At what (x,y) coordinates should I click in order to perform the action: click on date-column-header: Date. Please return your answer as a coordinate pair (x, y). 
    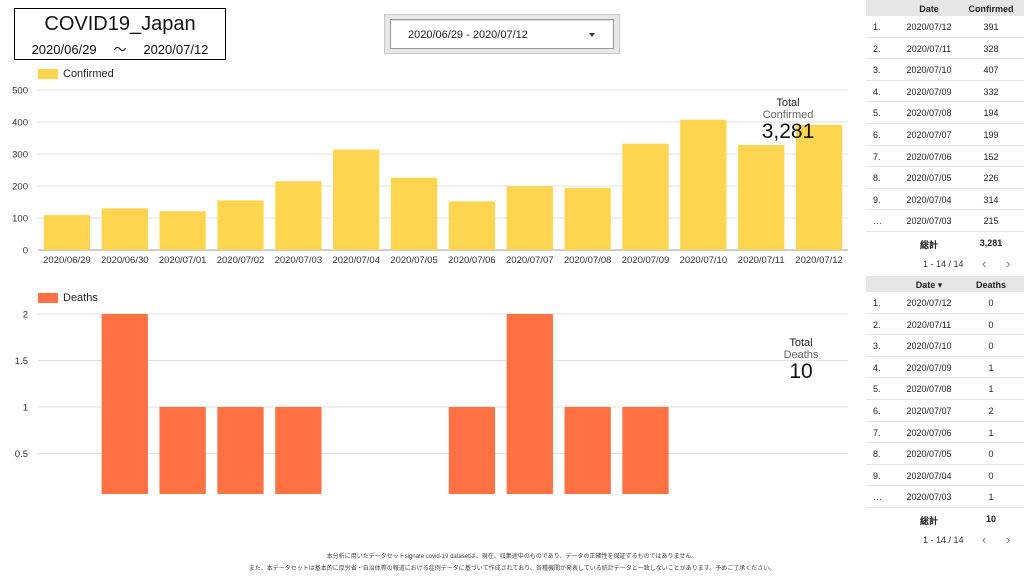
    Looking at the image, I should click on (929, 9).